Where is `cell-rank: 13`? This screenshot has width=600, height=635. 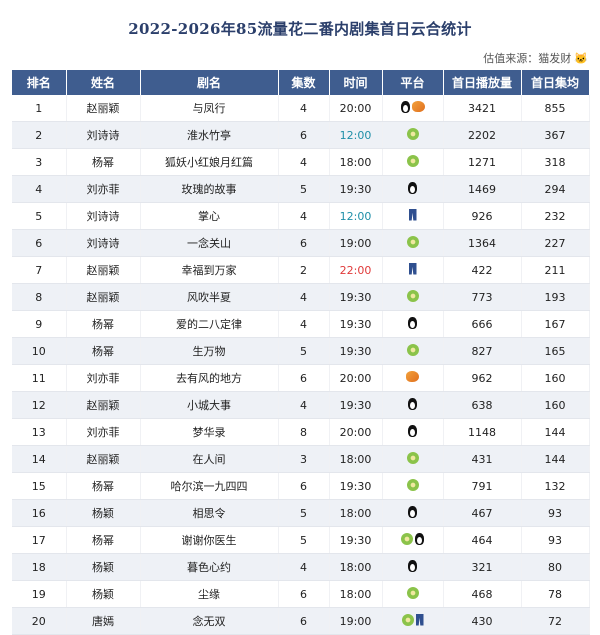 cell-rank: 13 is located at coordinates (39, 432).